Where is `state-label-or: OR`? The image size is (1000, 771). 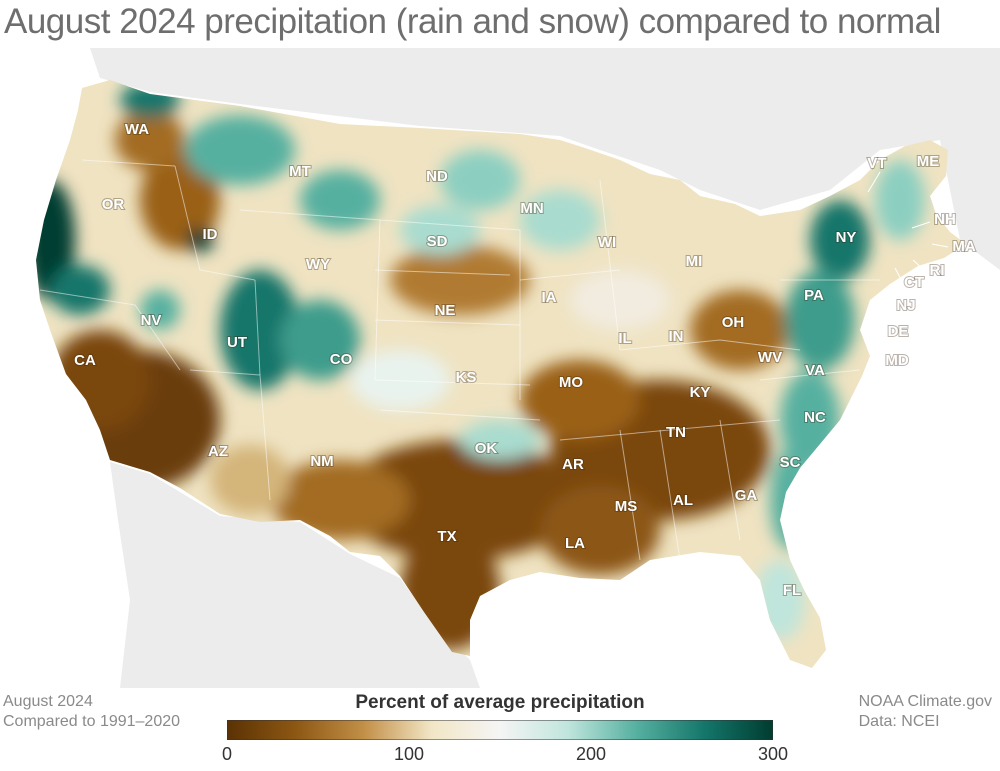 state-label-or: OR is located at coordinates (113, 204).